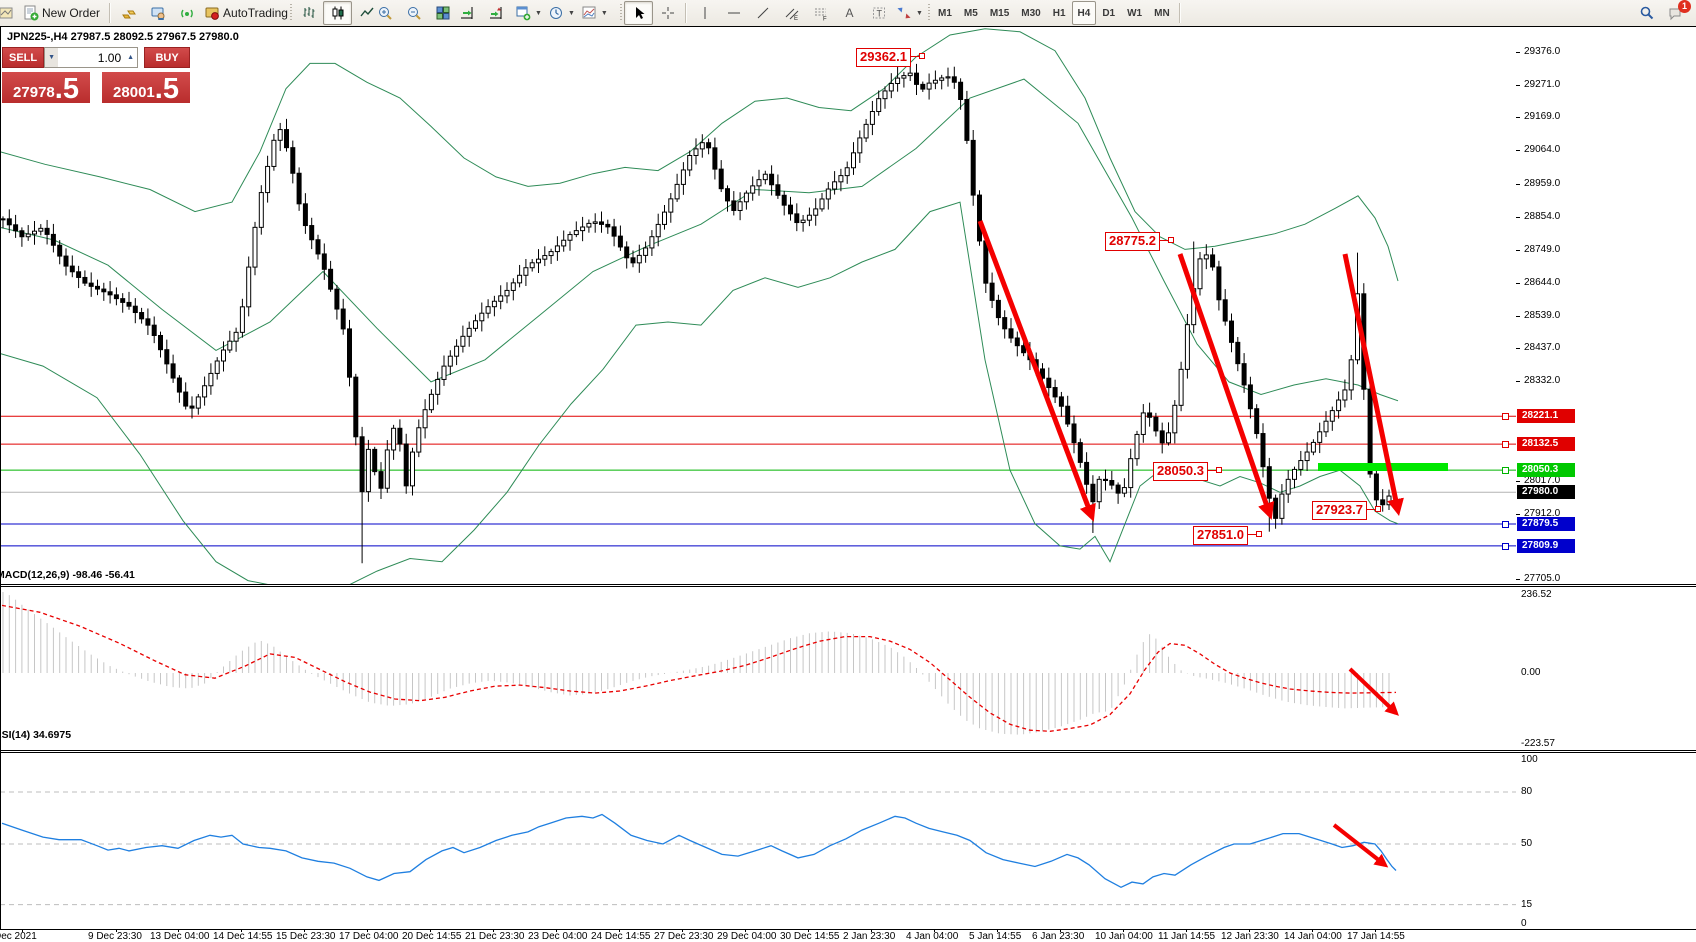 This screenshot has height=942, width=1696. What do you see at coordinates (820, 13) in the screenshot?
I see `fibonacci-icon: F` at bounding box center [820, 13].